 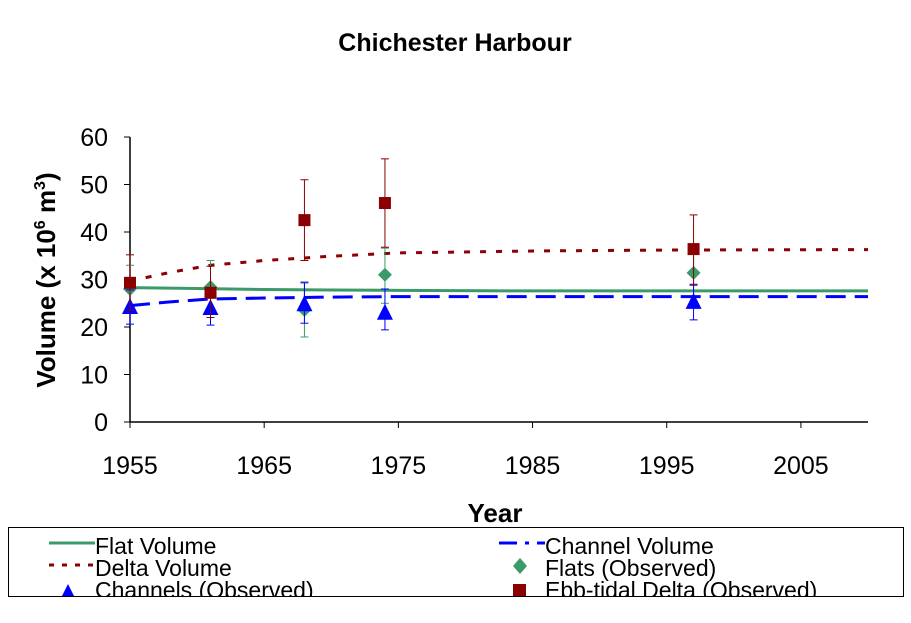 I want to click on legend-swatch-flat-volume, so click(x=72, y=543).